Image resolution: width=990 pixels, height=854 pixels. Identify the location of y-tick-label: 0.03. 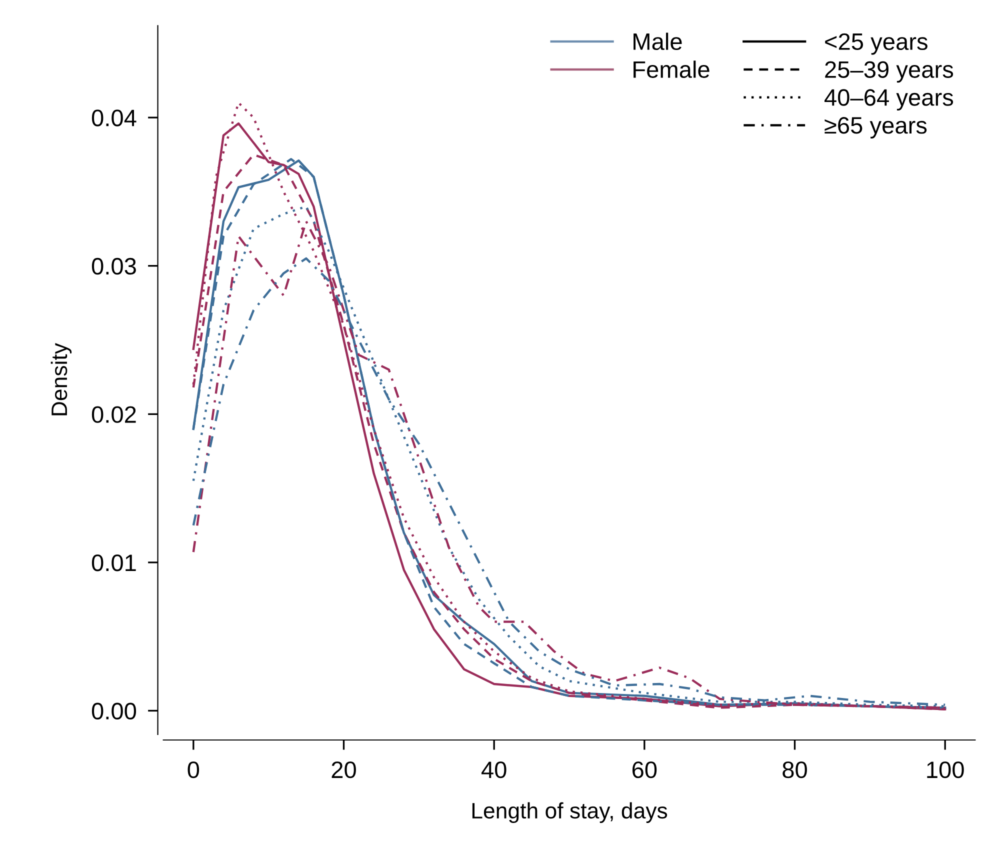
(114, 266).